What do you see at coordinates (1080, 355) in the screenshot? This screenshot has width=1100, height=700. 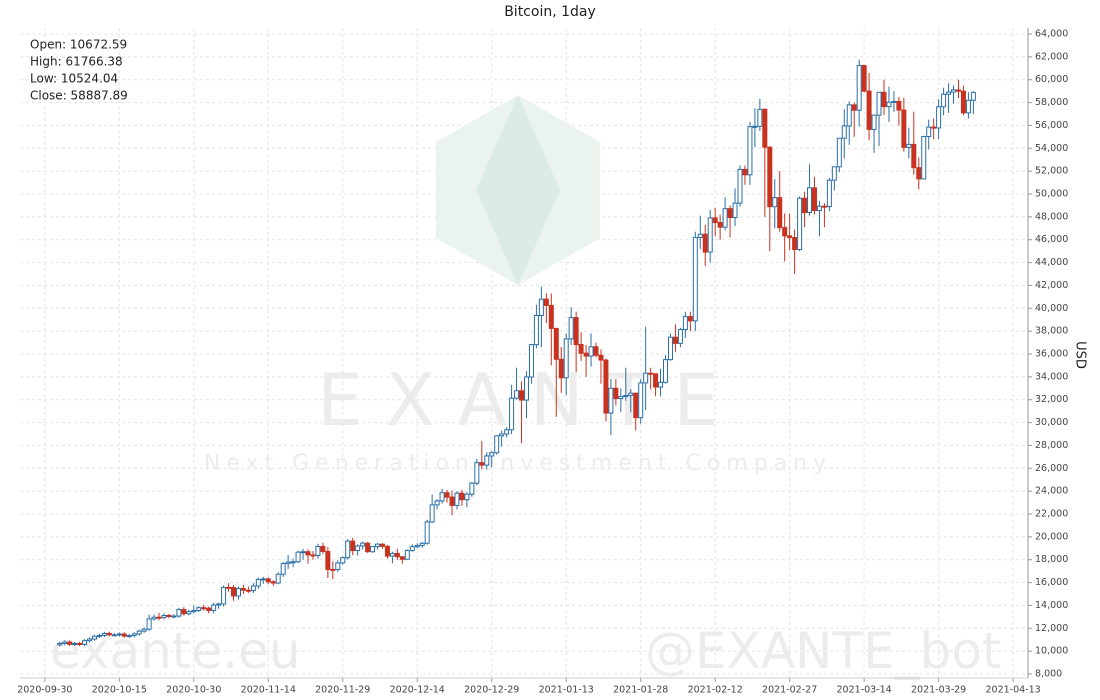 I see `y-axis-title: USD` at bounding box center [1080, 355].